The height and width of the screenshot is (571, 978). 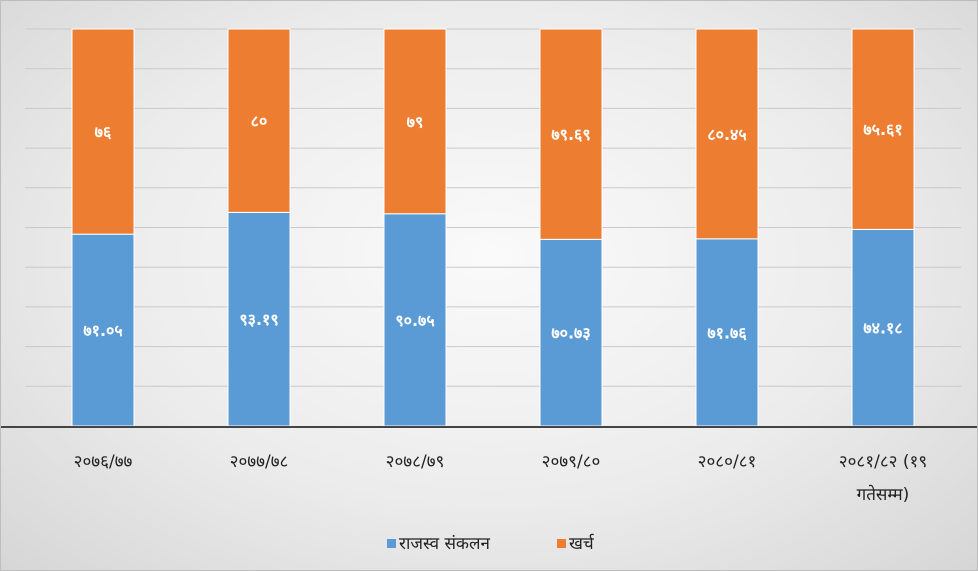 What do you see at coordinates (883, 494) in the screenshot?
I see `x-tick-label-5-line-1: गतेसम्म)` at bounding box center [883, 494].